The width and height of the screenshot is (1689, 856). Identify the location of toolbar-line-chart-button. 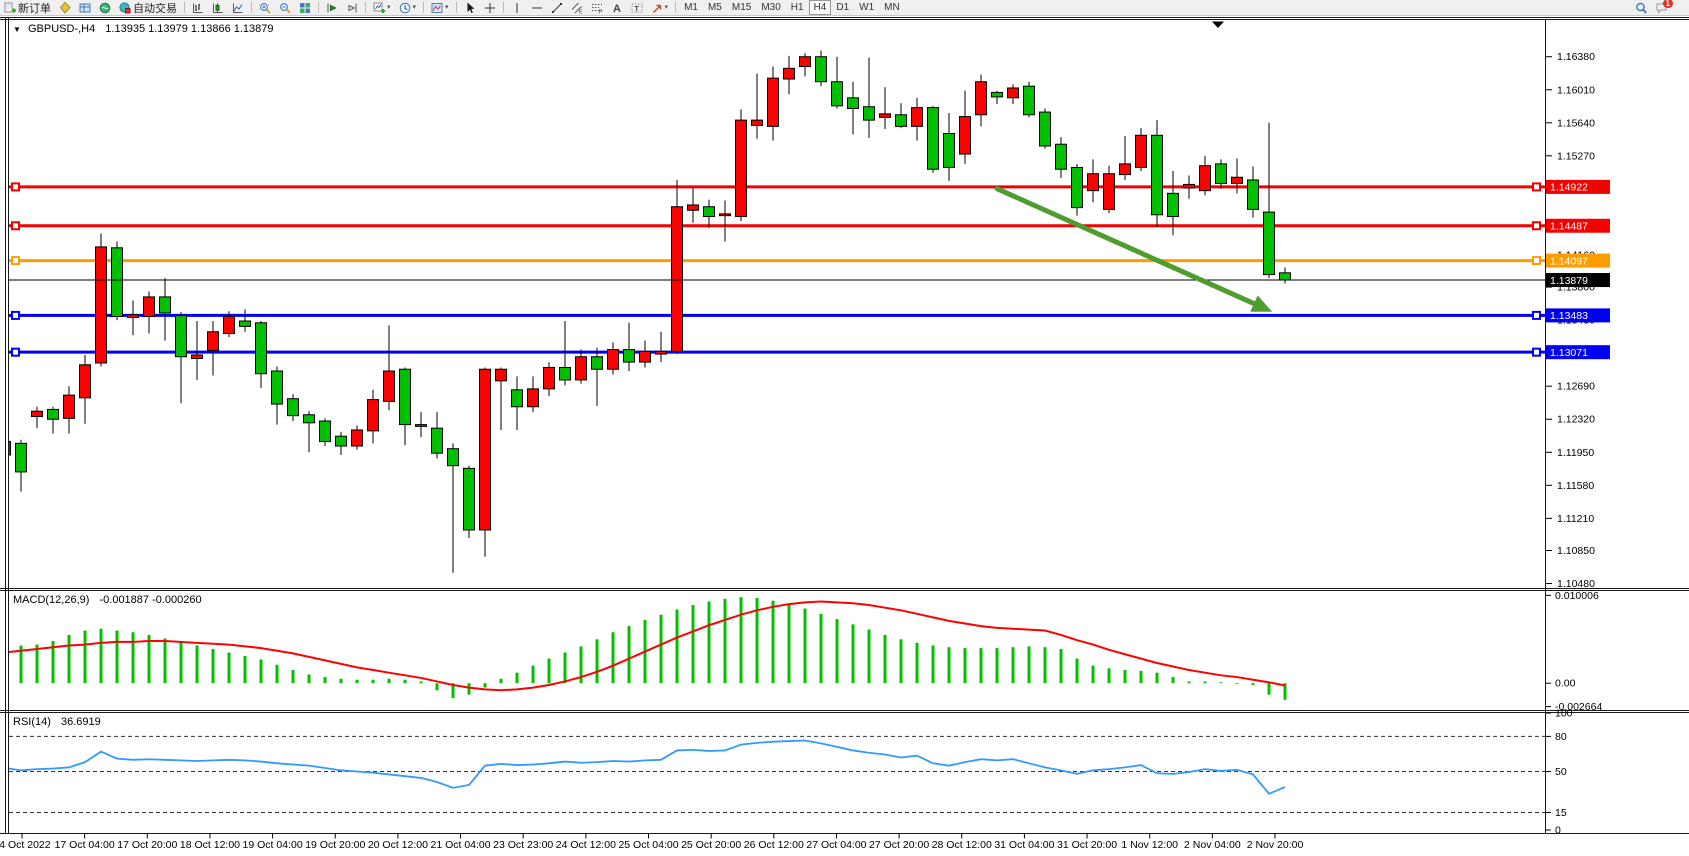
(238, 7).